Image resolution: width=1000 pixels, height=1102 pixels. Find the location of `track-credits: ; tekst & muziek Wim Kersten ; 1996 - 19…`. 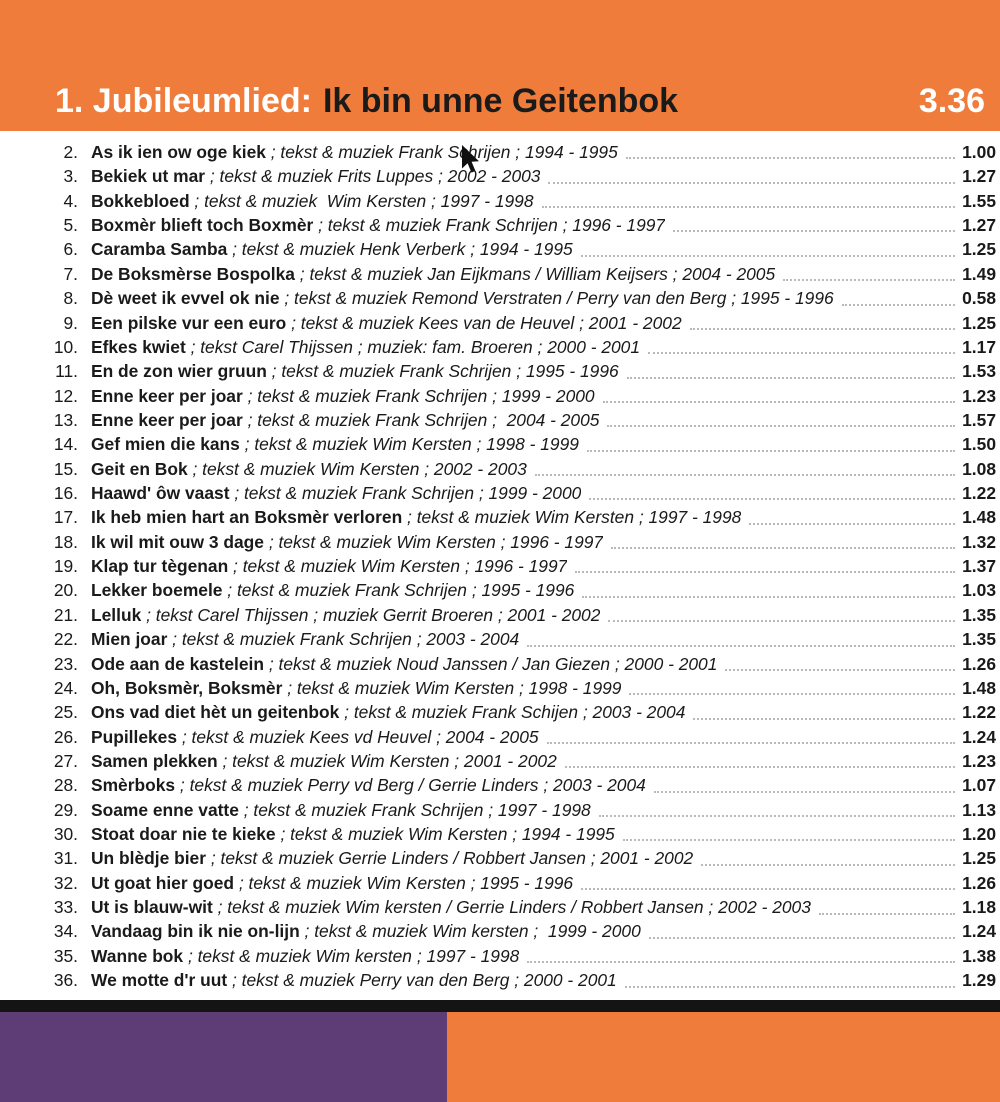

track-credits: ; tekst & muziek Wim Kersten ; 1996 - 19… is located at coordinates (433, 541).